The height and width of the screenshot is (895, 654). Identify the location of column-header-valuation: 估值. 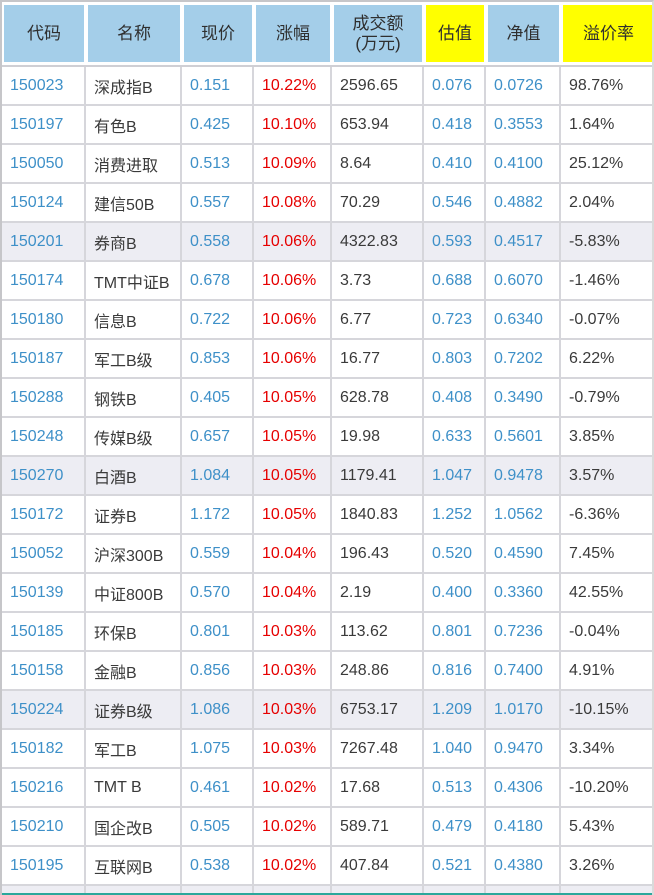
(457, 35).